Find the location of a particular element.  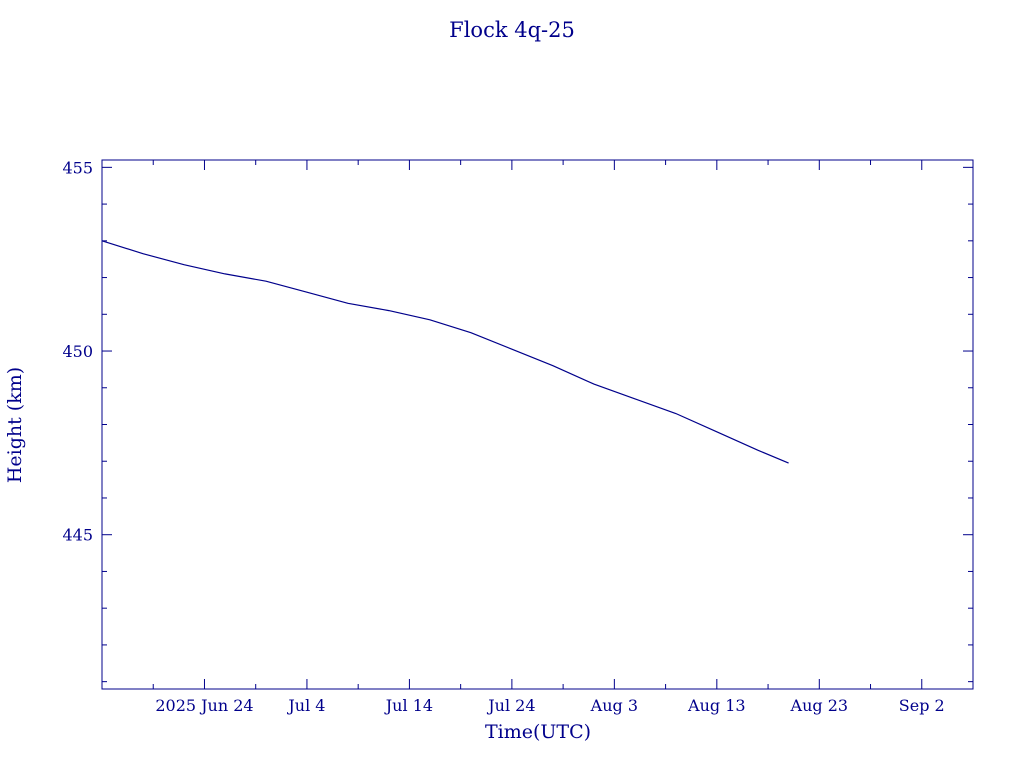

x-tick-label: Aug 3 is located at coordinates (614, 705).